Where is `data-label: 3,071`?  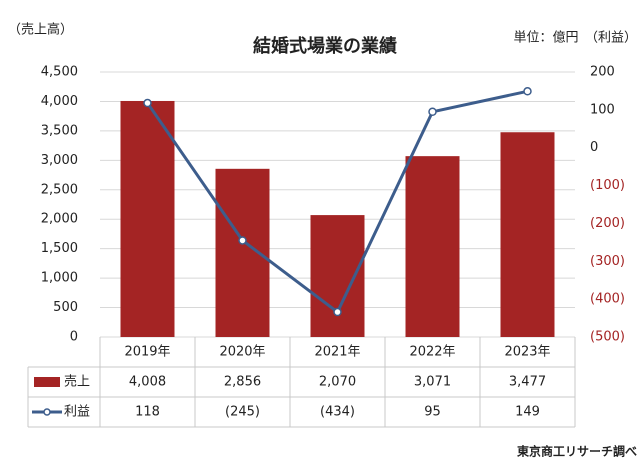
data-label: 3,071 is located at coordinates (432, 382).